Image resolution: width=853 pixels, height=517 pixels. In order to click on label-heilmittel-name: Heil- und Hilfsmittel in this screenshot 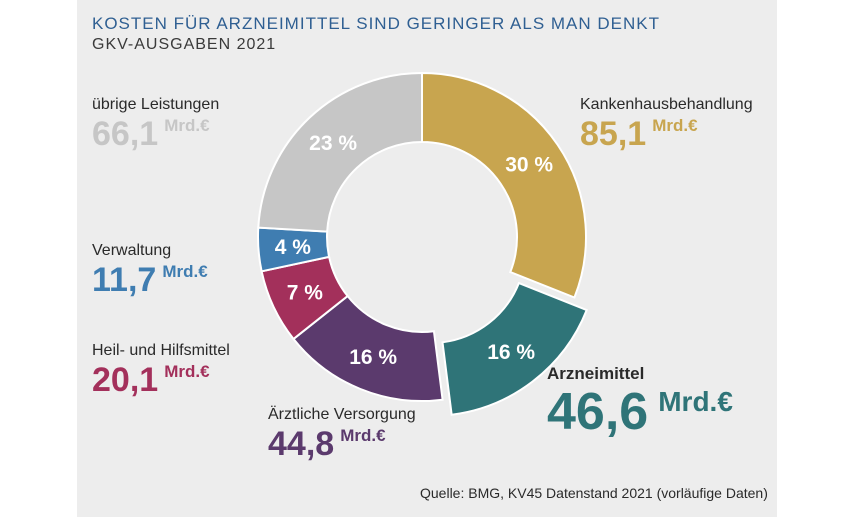, I will do `click(161, 350)`.